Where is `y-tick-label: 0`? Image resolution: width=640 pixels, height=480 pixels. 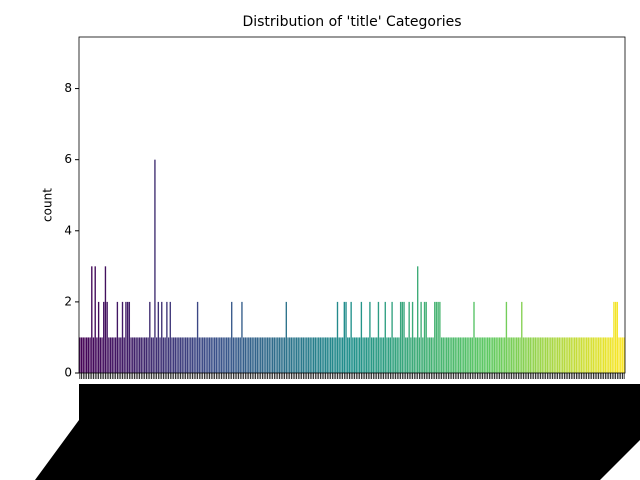 y-tick-label: 0 is located at coordinates (68, 373).